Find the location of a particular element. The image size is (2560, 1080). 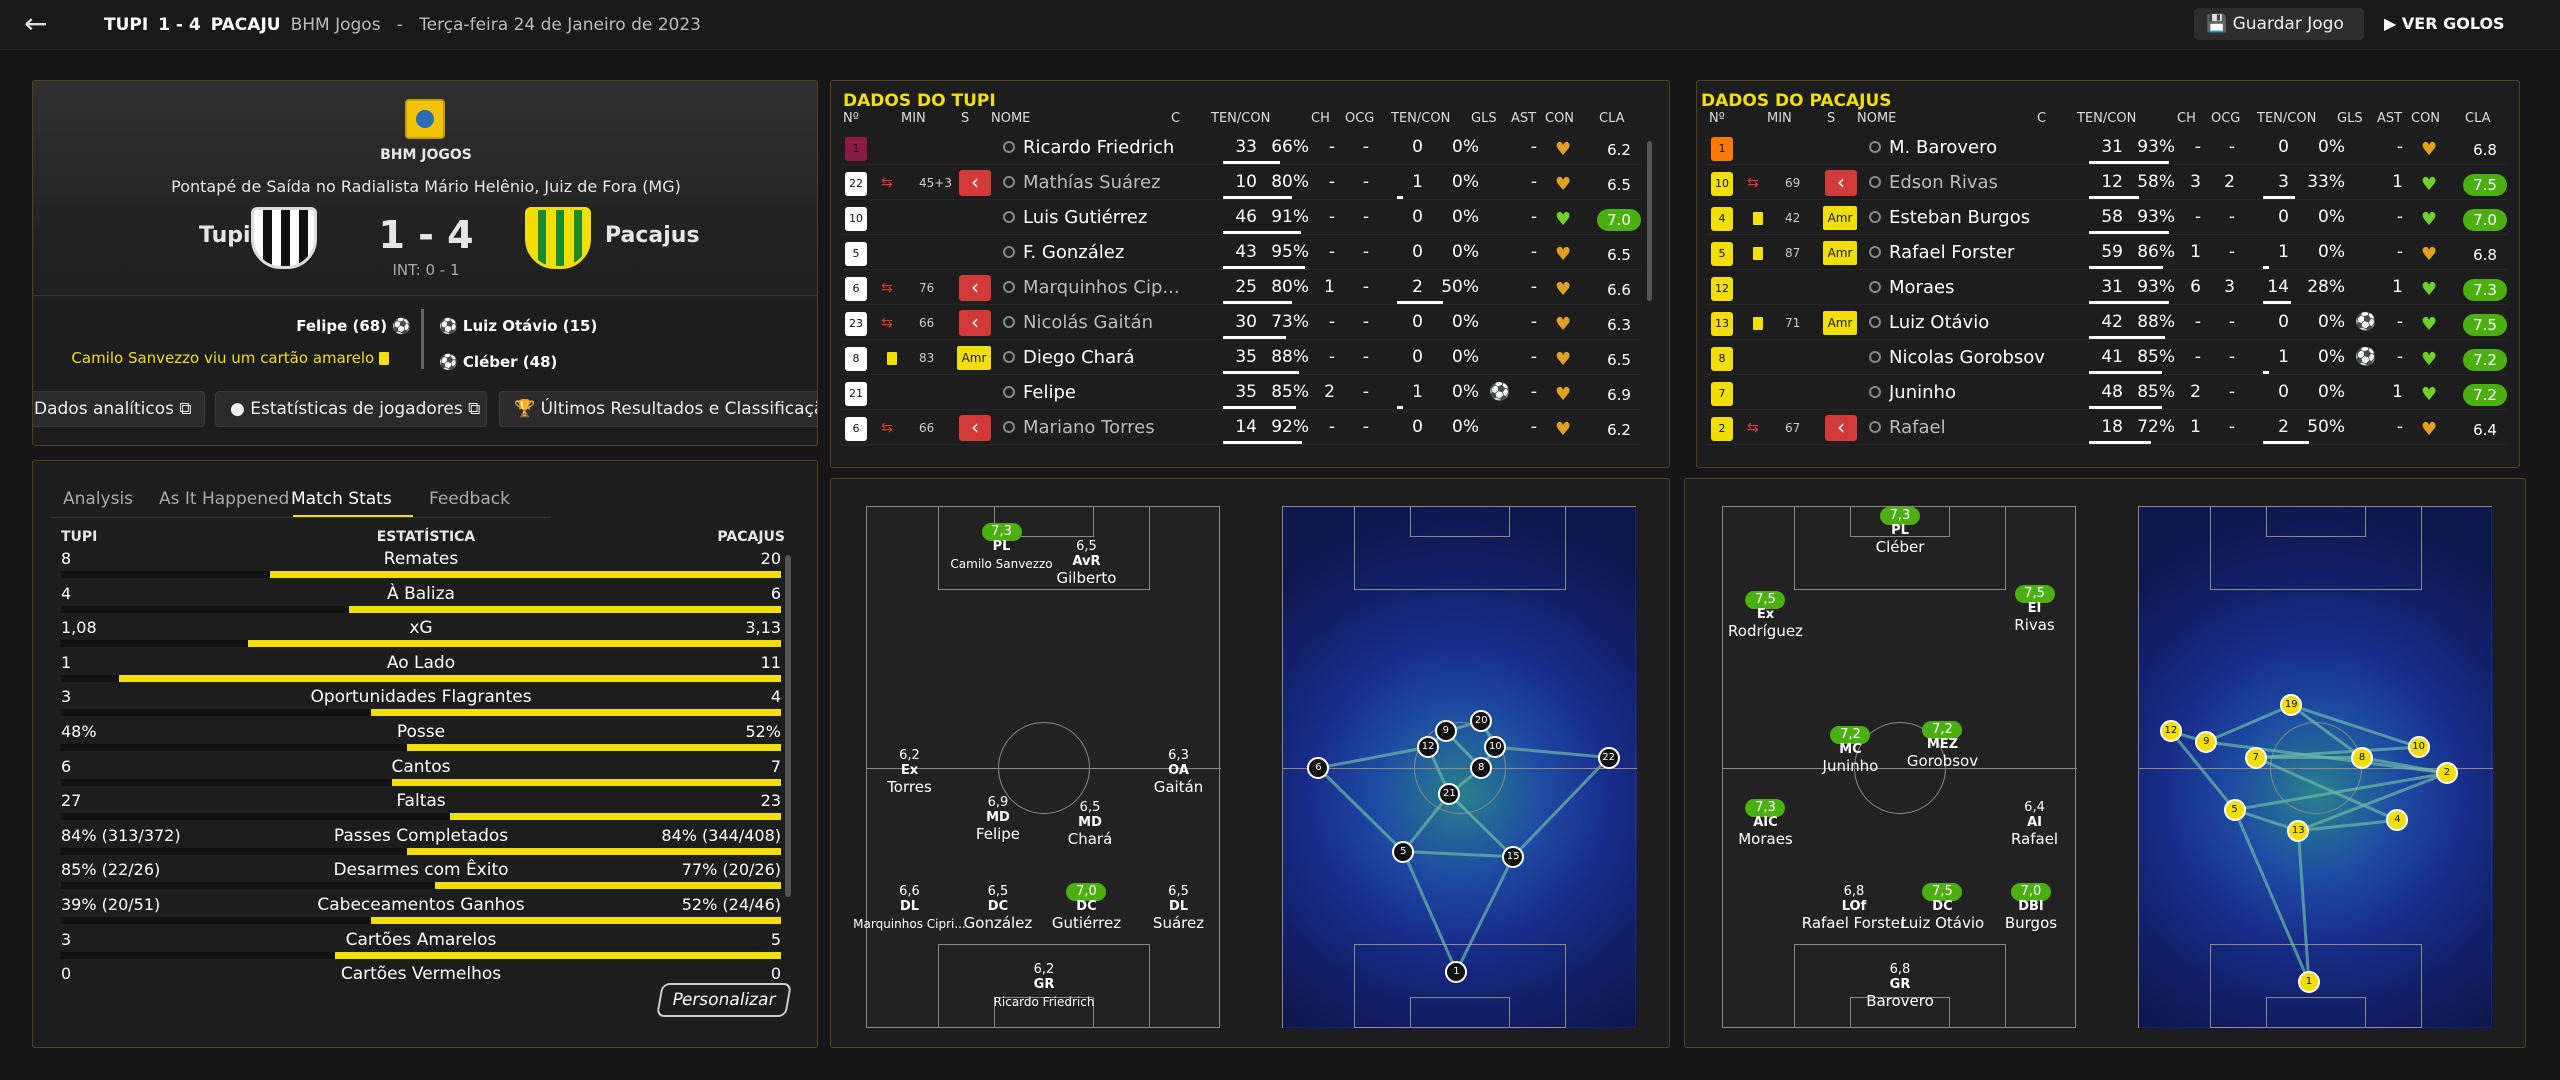

lineup-player: DBI Burgos is located at coordinates (2031, 915).